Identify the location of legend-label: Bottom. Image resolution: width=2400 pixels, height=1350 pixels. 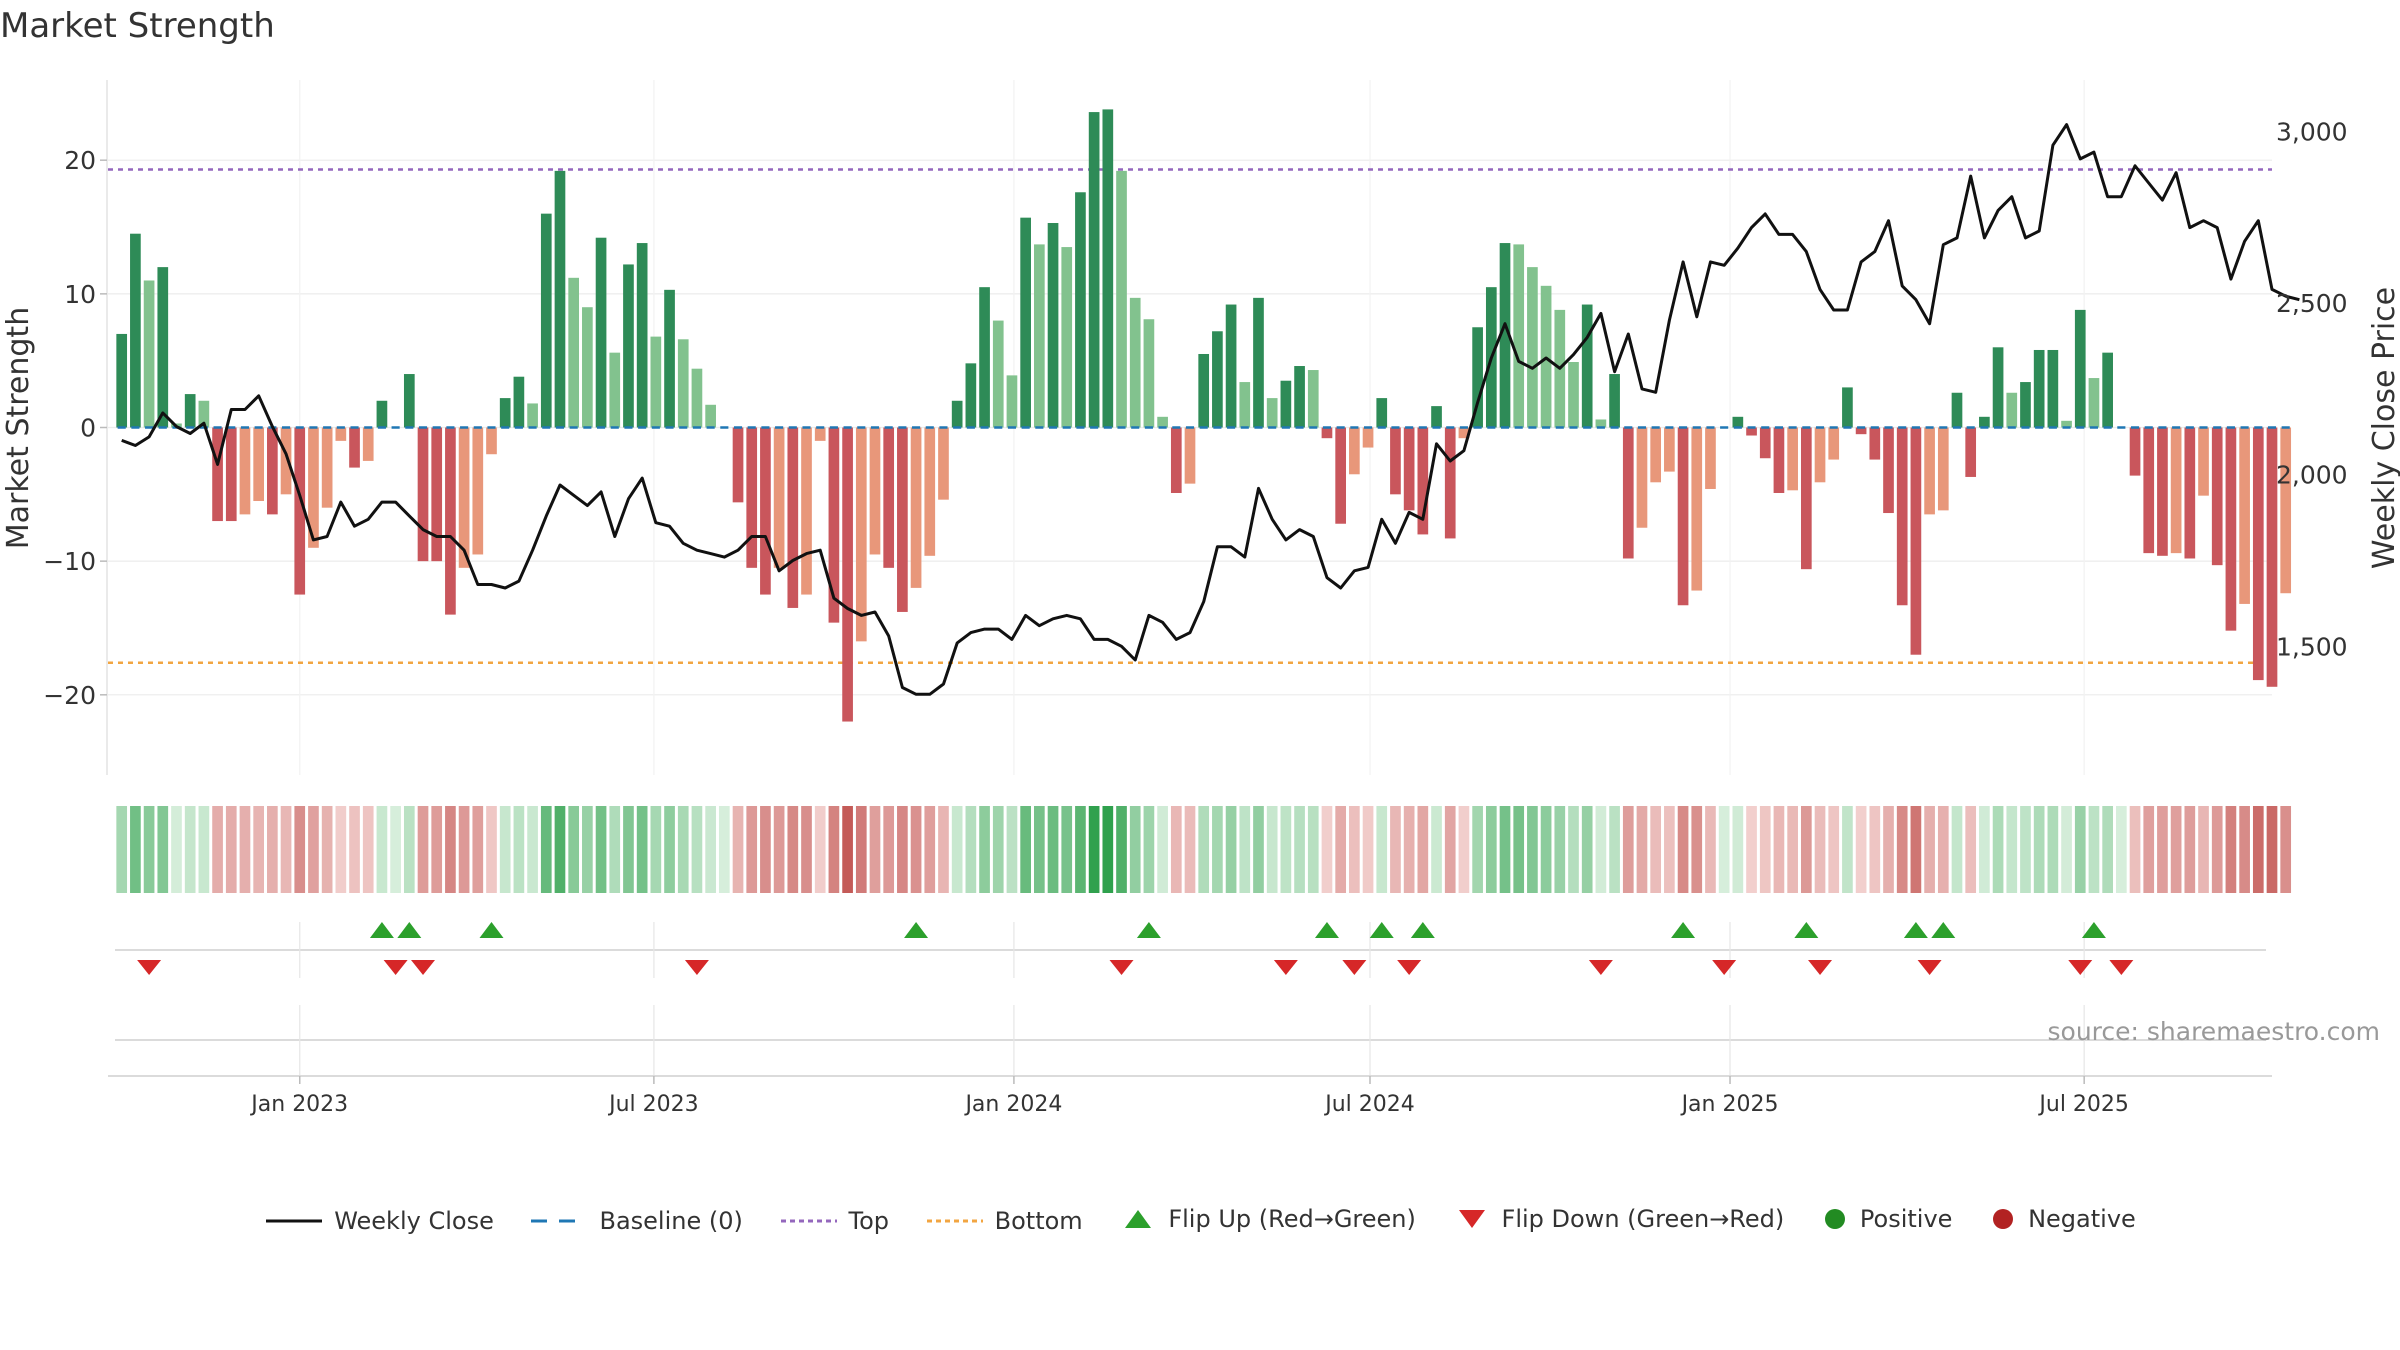
(1038, 1221).